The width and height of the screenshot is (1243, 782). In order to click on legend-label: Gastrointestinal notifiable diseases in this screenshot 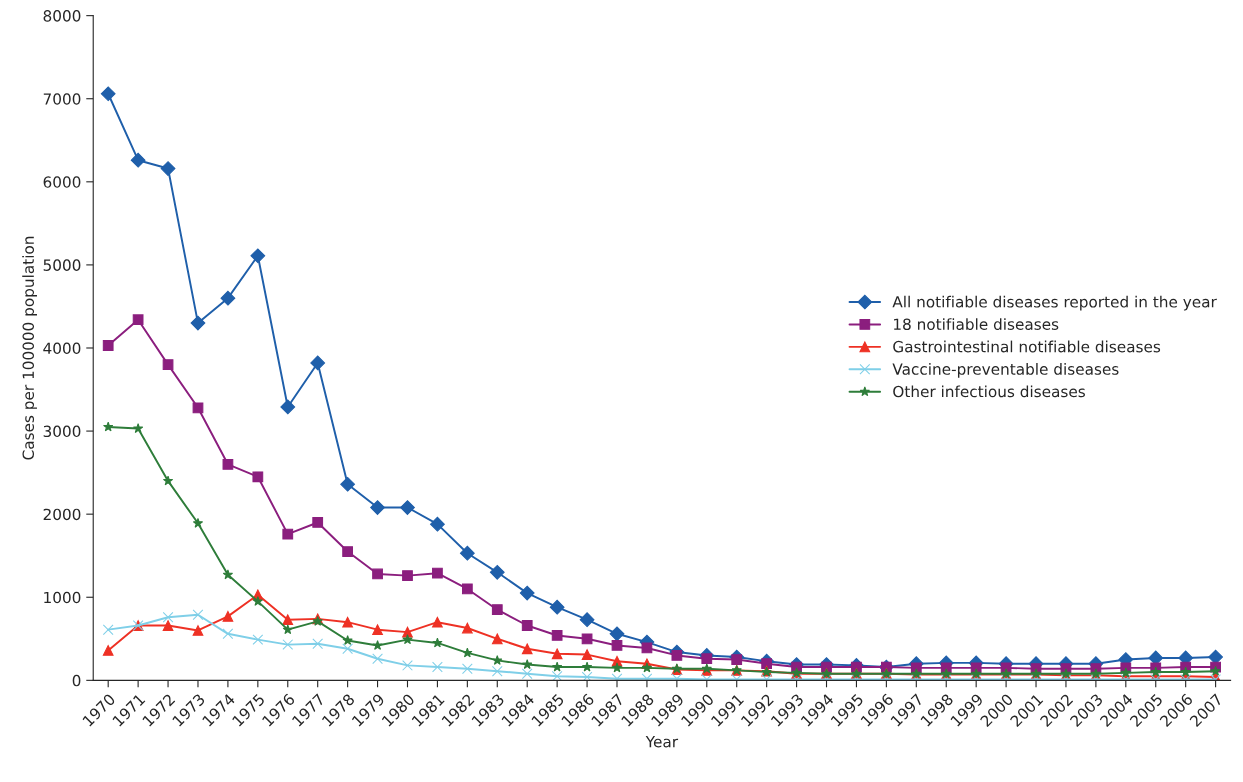, I will do `click(1027, 346)`.